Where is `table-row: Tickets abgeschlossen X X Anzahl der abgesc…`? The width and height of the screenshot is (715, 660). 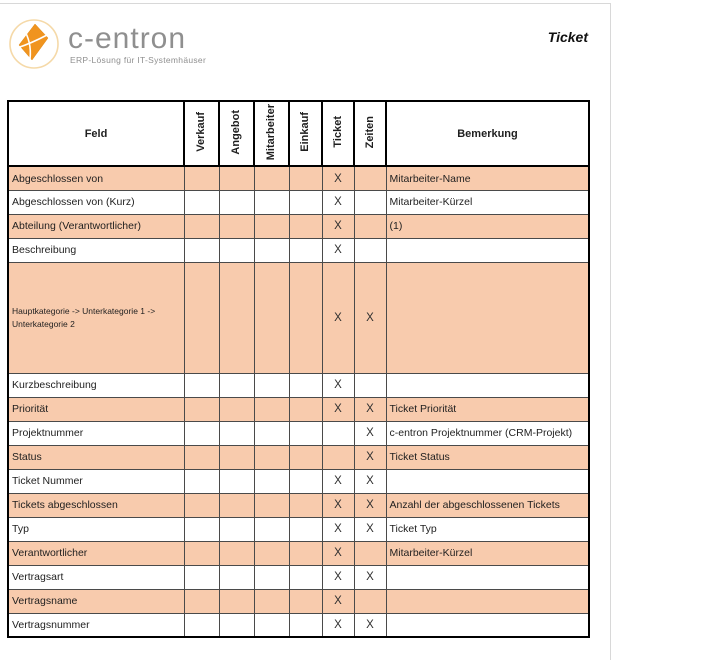
table-row: Tickets abgeschlossen X X Anzahl der abgesc… is located at coordinates (298, 505).